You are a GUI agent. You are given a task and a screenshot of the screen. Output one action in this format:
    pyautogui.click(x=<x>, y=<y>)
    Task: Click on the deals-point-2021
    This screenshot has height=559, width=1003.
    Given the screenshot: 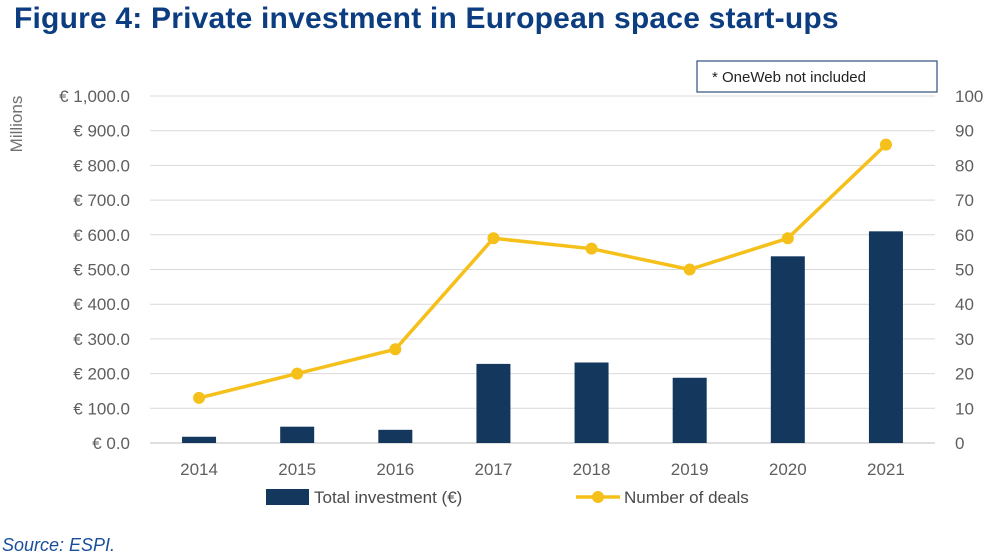 What is the action you would take?
    pyautogui.click(x=885, y=144)
    